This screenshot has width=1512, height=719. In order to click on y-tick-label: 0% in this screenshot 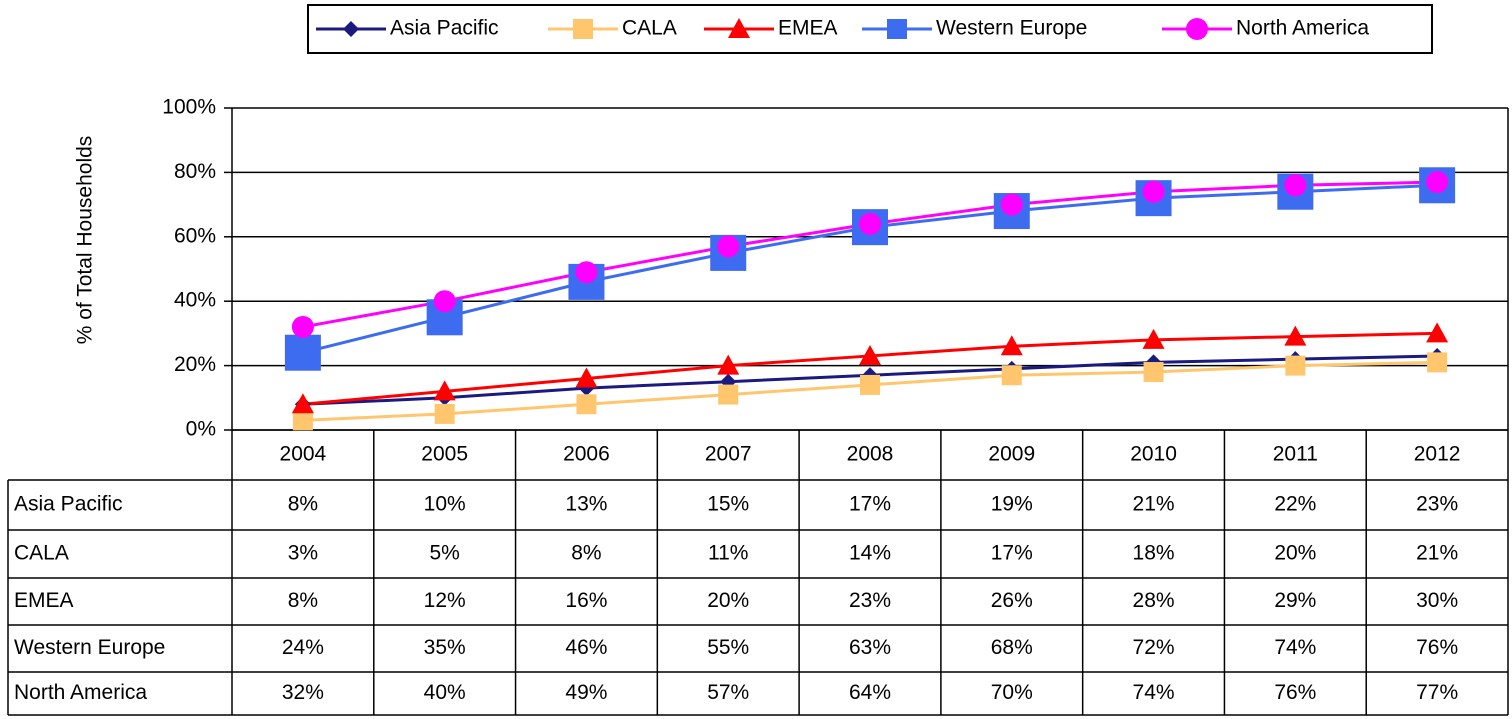, I will do `click(201, 429)`.